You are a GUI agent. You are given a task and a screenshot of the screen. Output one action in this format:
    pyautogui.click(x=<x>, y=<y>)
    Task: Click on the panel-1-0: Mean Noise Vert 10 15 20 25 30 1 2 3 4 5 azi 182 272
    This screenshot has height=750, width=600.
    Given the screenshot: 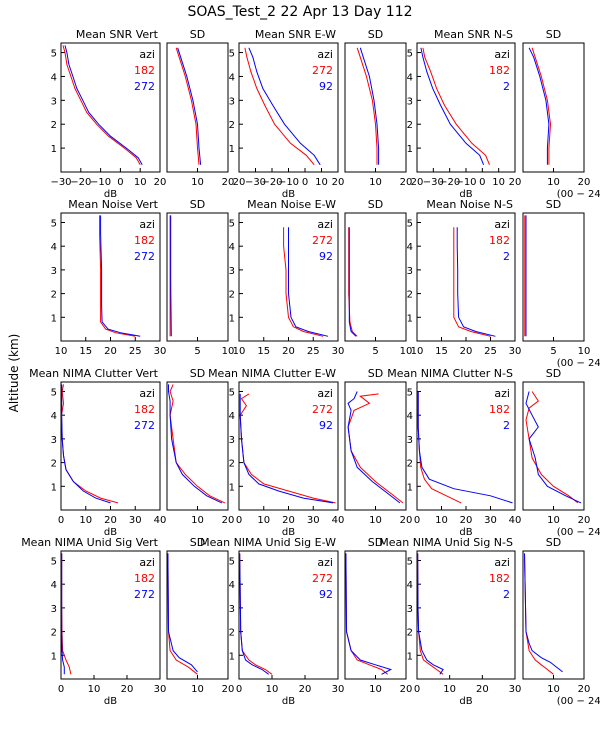 What is the action you would take?
    pyautogui.click(x=109, y=277)
    